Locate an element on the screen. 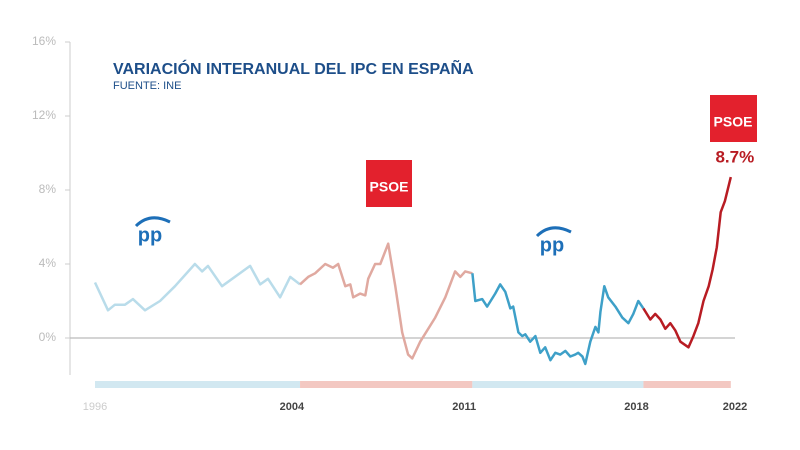  chart-subtitle: FUENTE: INE is located at coordinates (147, 86).